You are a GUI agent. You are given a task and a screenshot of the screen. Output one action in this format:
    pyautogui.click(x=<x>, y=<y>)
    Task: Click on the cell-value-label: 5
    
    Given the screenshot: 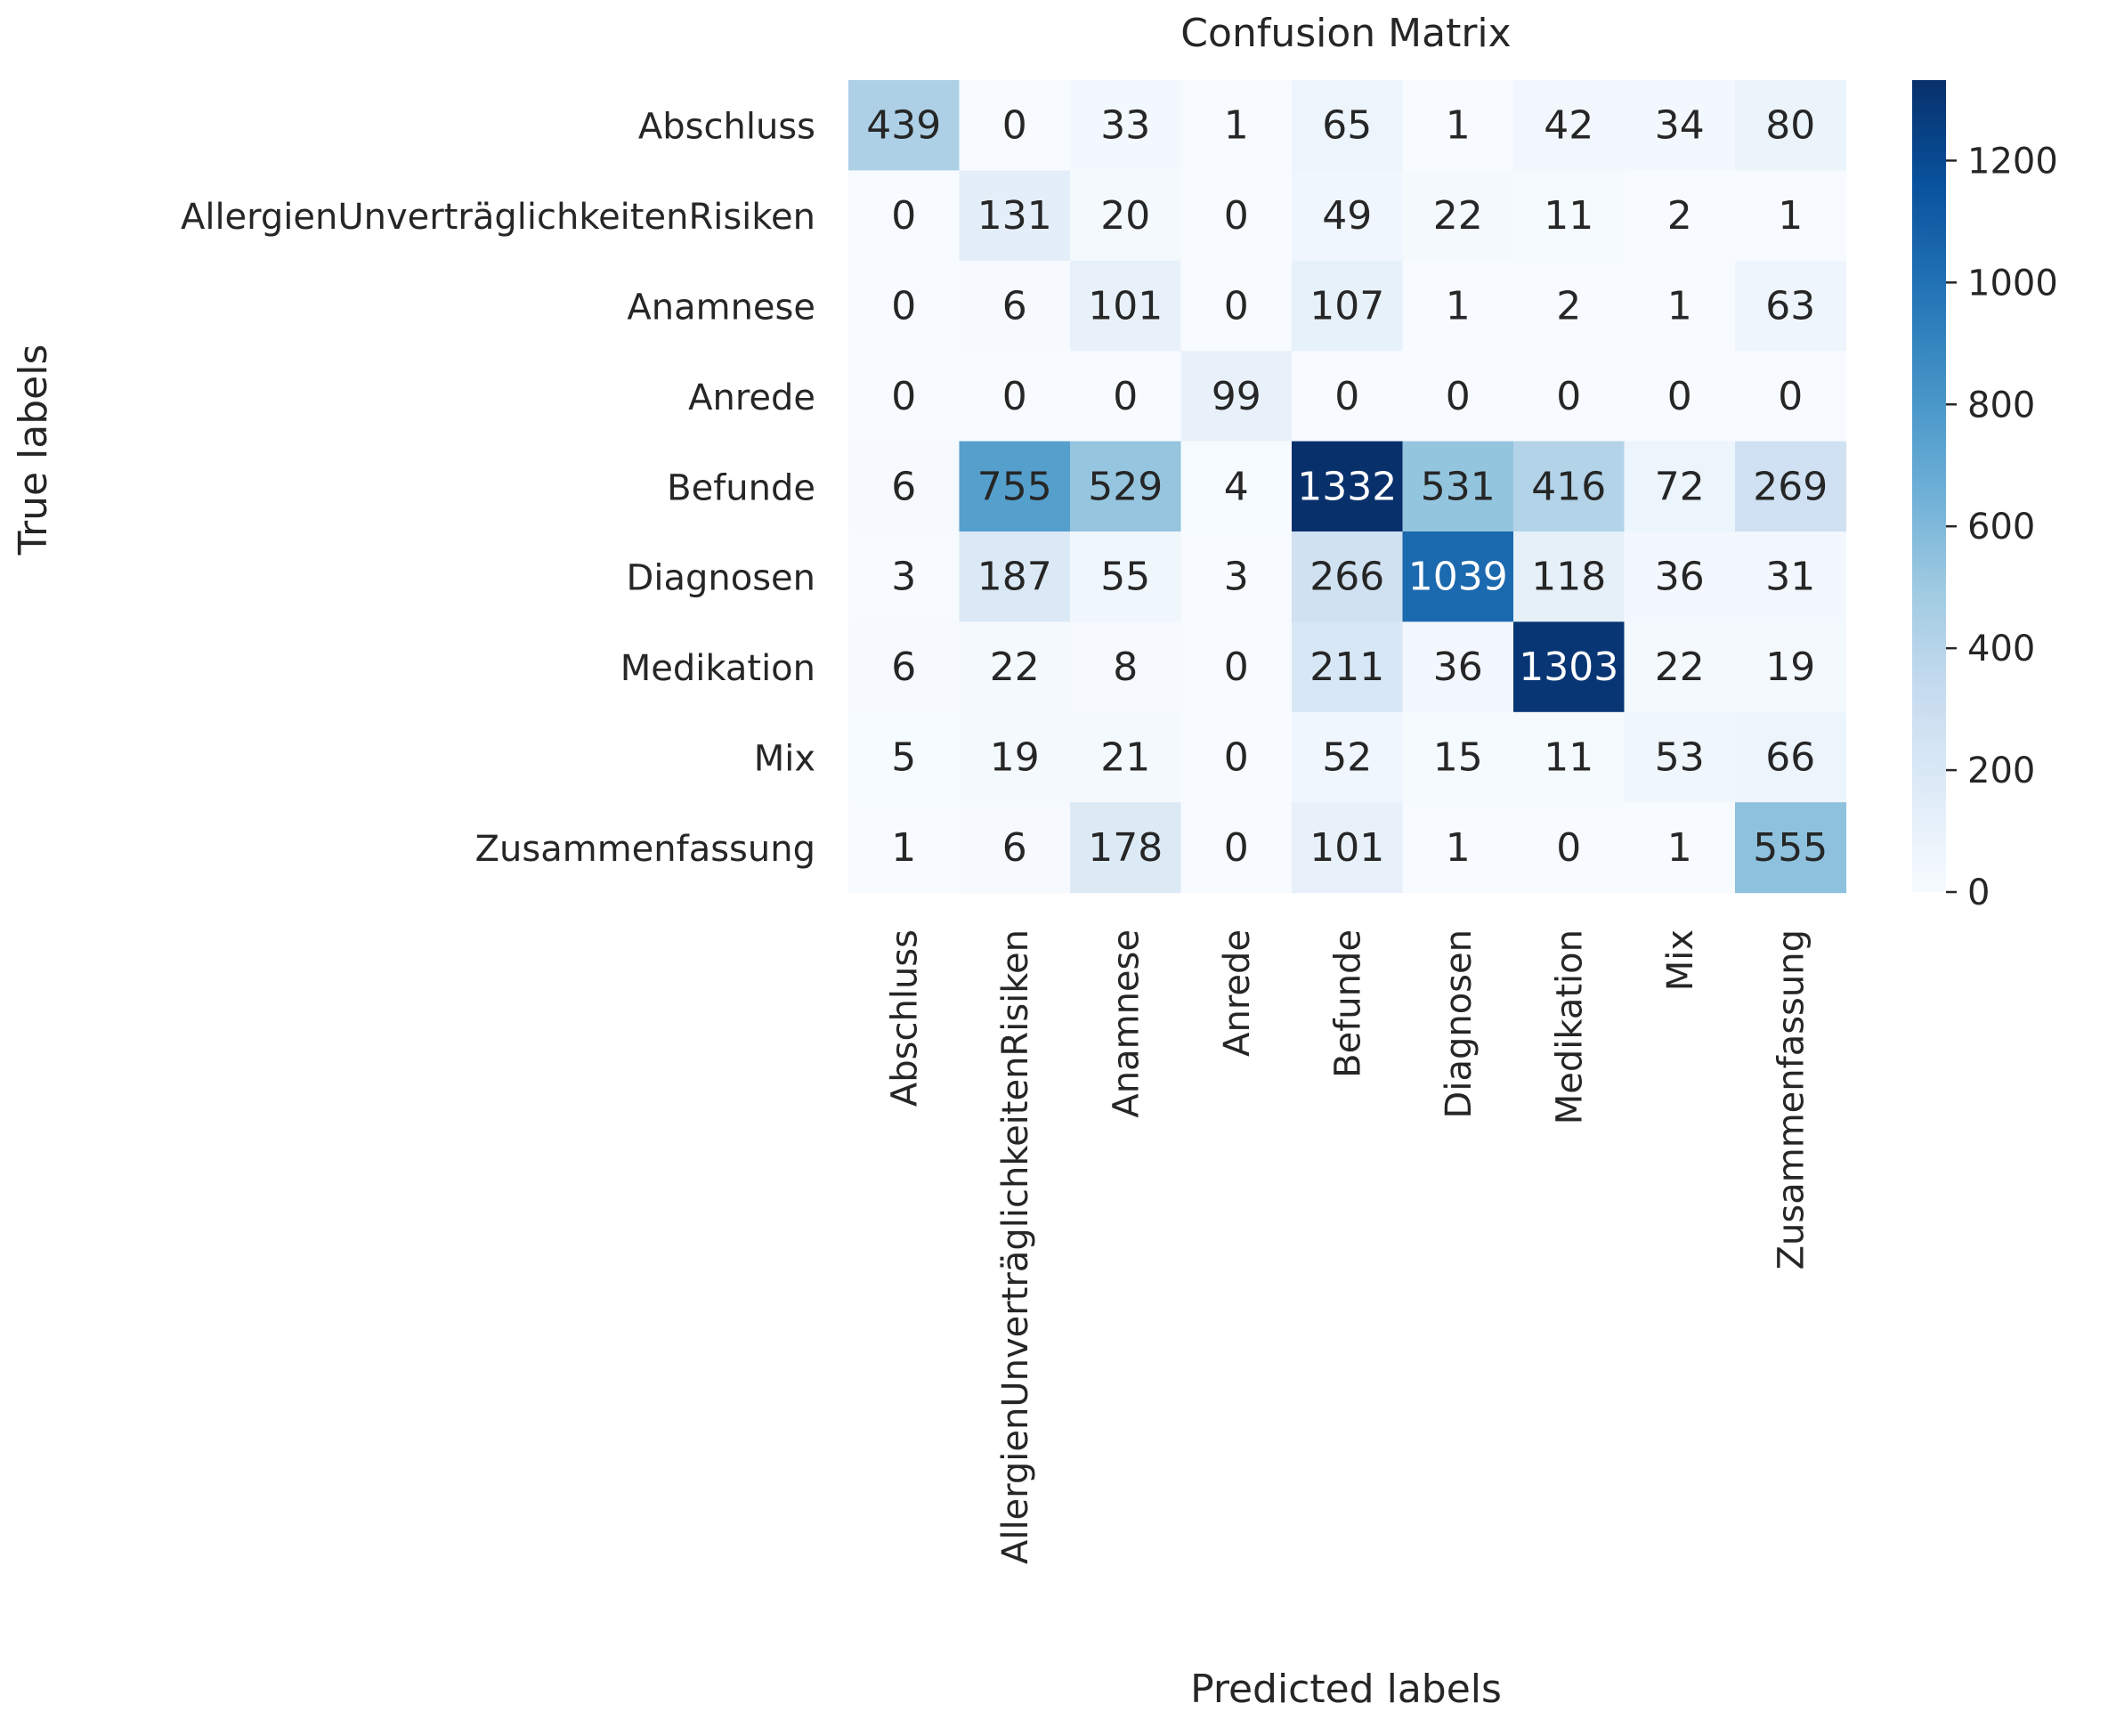 What is the action you would take?
    pyautogui.click(x=903, y=758)
    